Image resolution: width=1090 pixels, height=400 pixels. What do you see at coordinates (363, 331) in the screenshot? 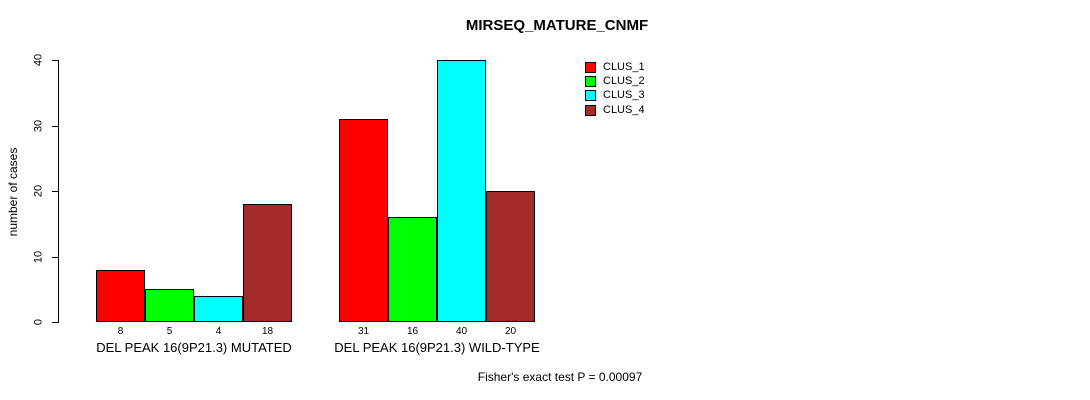
I see `bar-value-label: 31` at bounding box center [363, 331].